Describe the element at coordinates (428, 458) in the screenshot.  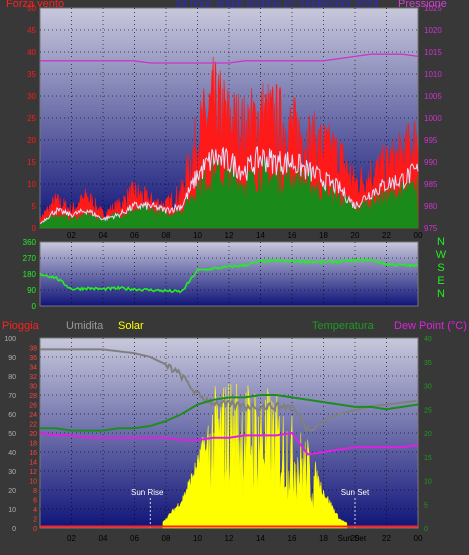
I see `temperature-y-tick: 15` at that location.